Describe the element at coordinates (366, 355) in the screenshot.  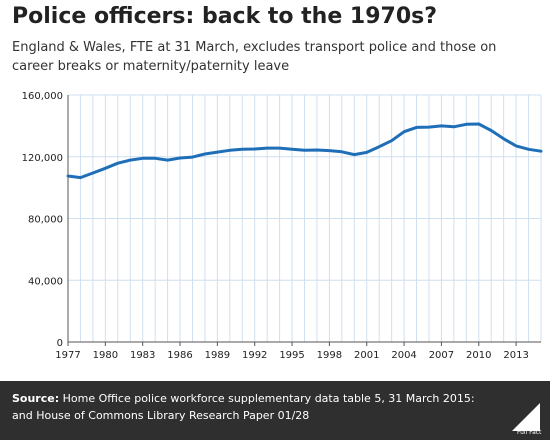
I see `x-tick-label: 2001` at that location.